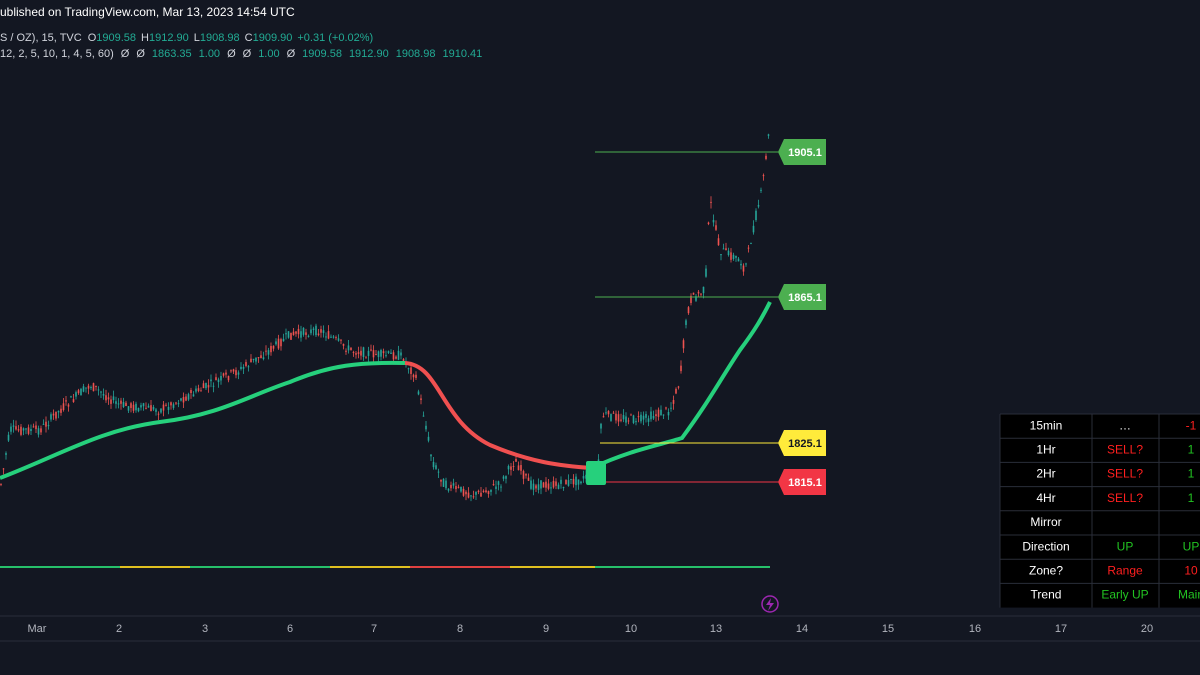 The height and width of the screenshot is (675, 1200). Describe the element at coordinates (119, 629) in the screenshot. I see `x-tick-label: 2` at that location.